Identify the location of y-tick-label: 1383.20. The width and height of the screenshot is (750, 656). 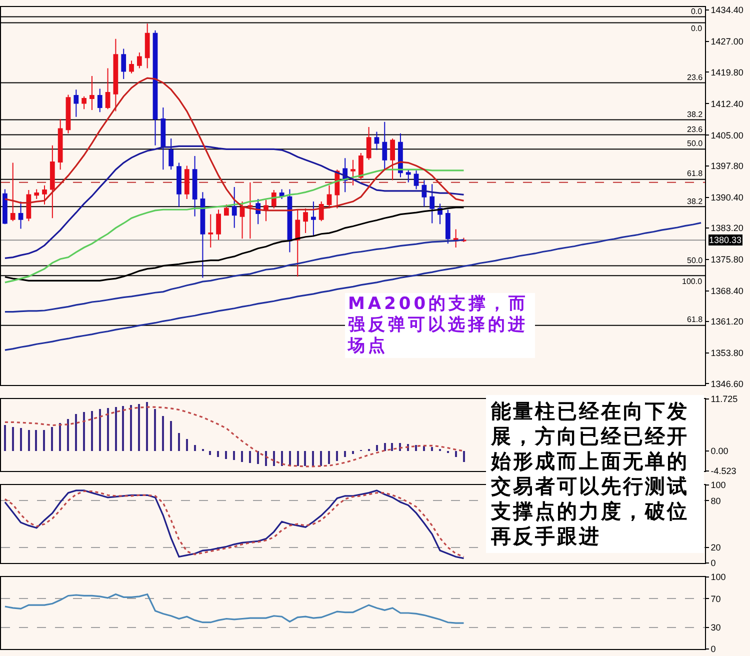
(727, 228).